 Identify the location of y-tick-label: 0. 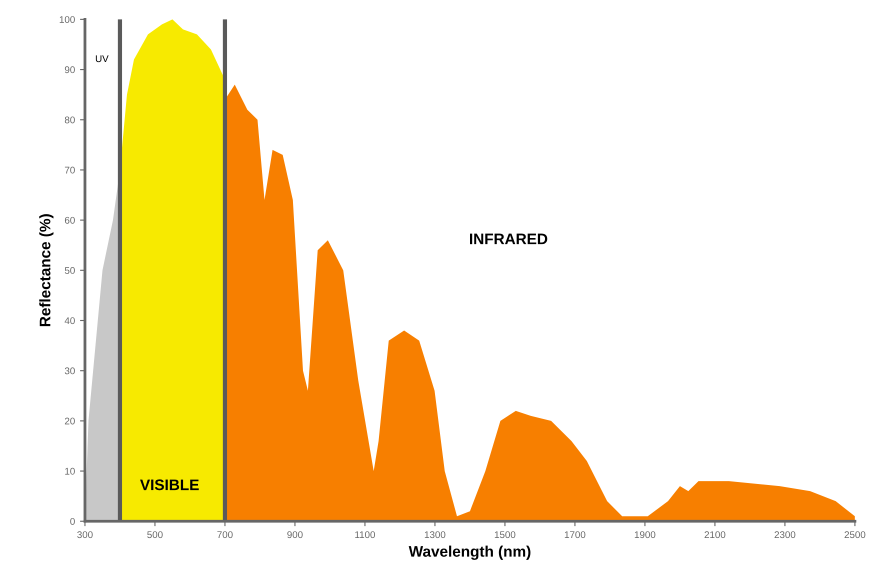
(72, 521).